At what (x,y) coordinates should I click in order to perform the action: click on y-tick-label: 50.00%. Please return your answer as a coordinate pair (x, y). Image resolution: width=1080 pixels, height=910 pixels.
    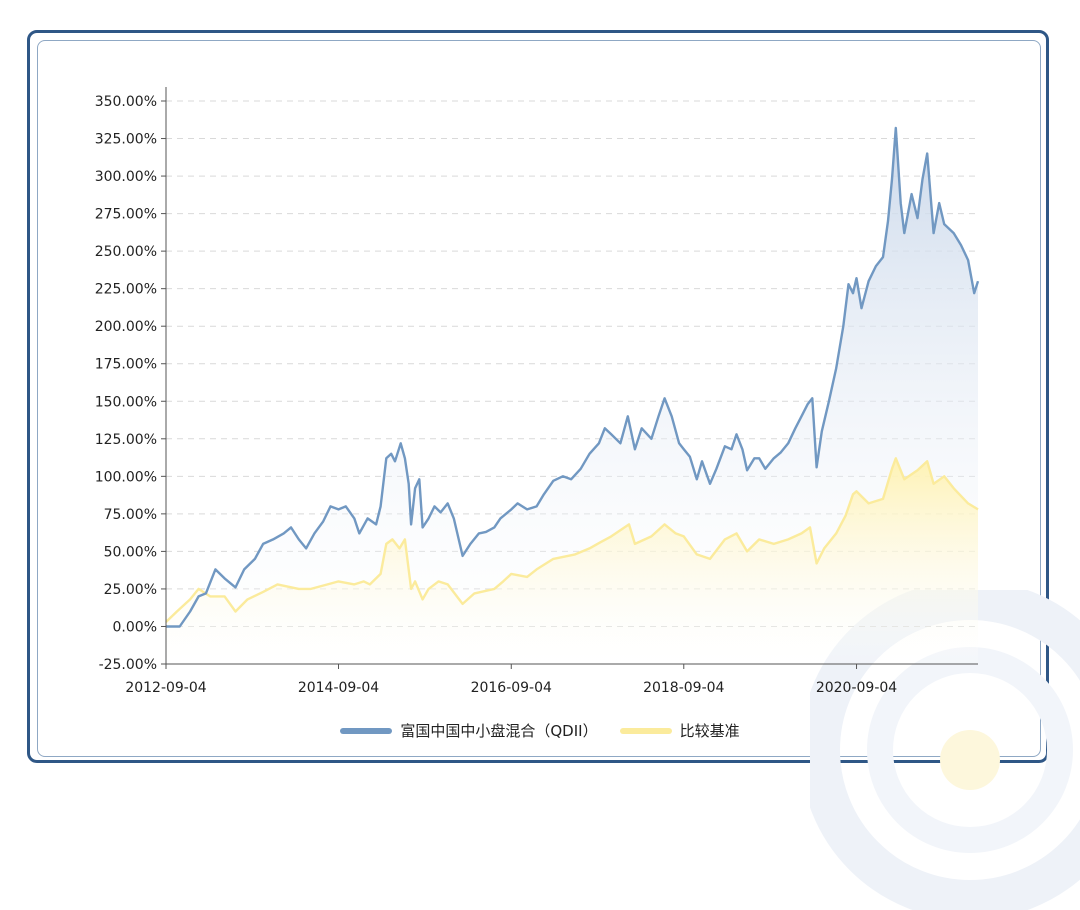
    Looking at the image, I should click on (130, 552).